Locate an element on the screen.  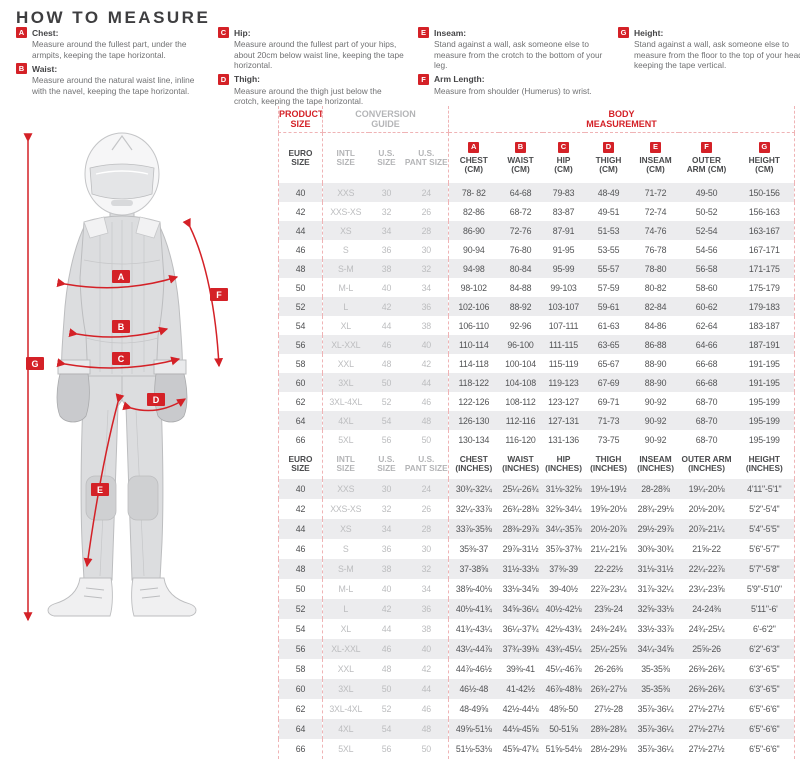
column-header: INTL SIZE is located at coordinates (345, 464).